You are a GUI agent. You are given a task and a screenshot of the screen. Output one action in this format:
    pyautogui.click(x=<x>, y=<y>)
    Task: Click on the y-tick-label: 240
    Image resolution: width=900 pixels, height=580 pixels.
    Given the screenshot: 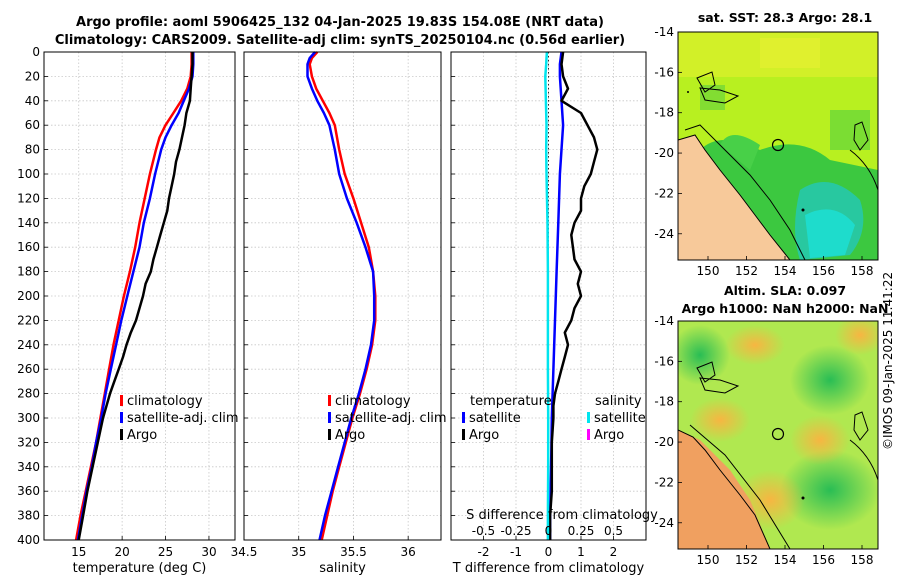 What is the action you would take?
    pyautogui.click(x=28, y=345)
    